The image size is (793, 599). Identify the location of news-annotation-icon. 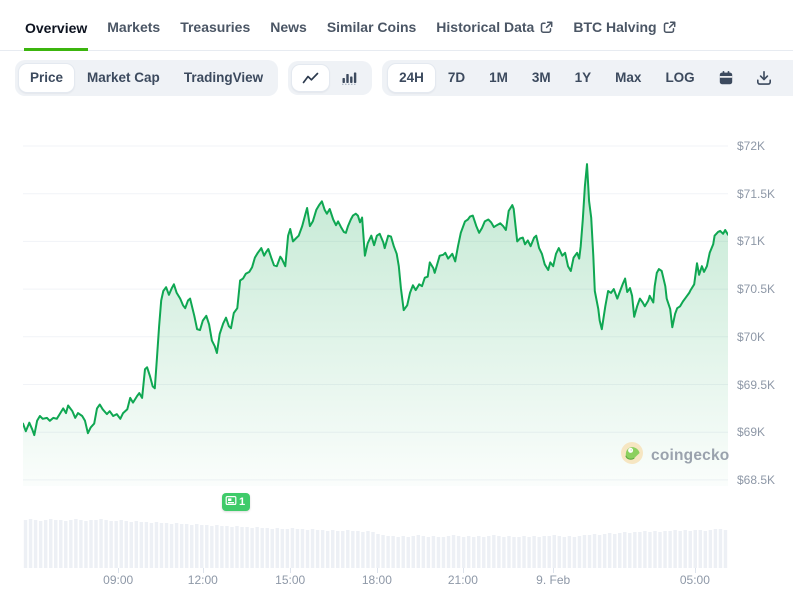
(231, 502).